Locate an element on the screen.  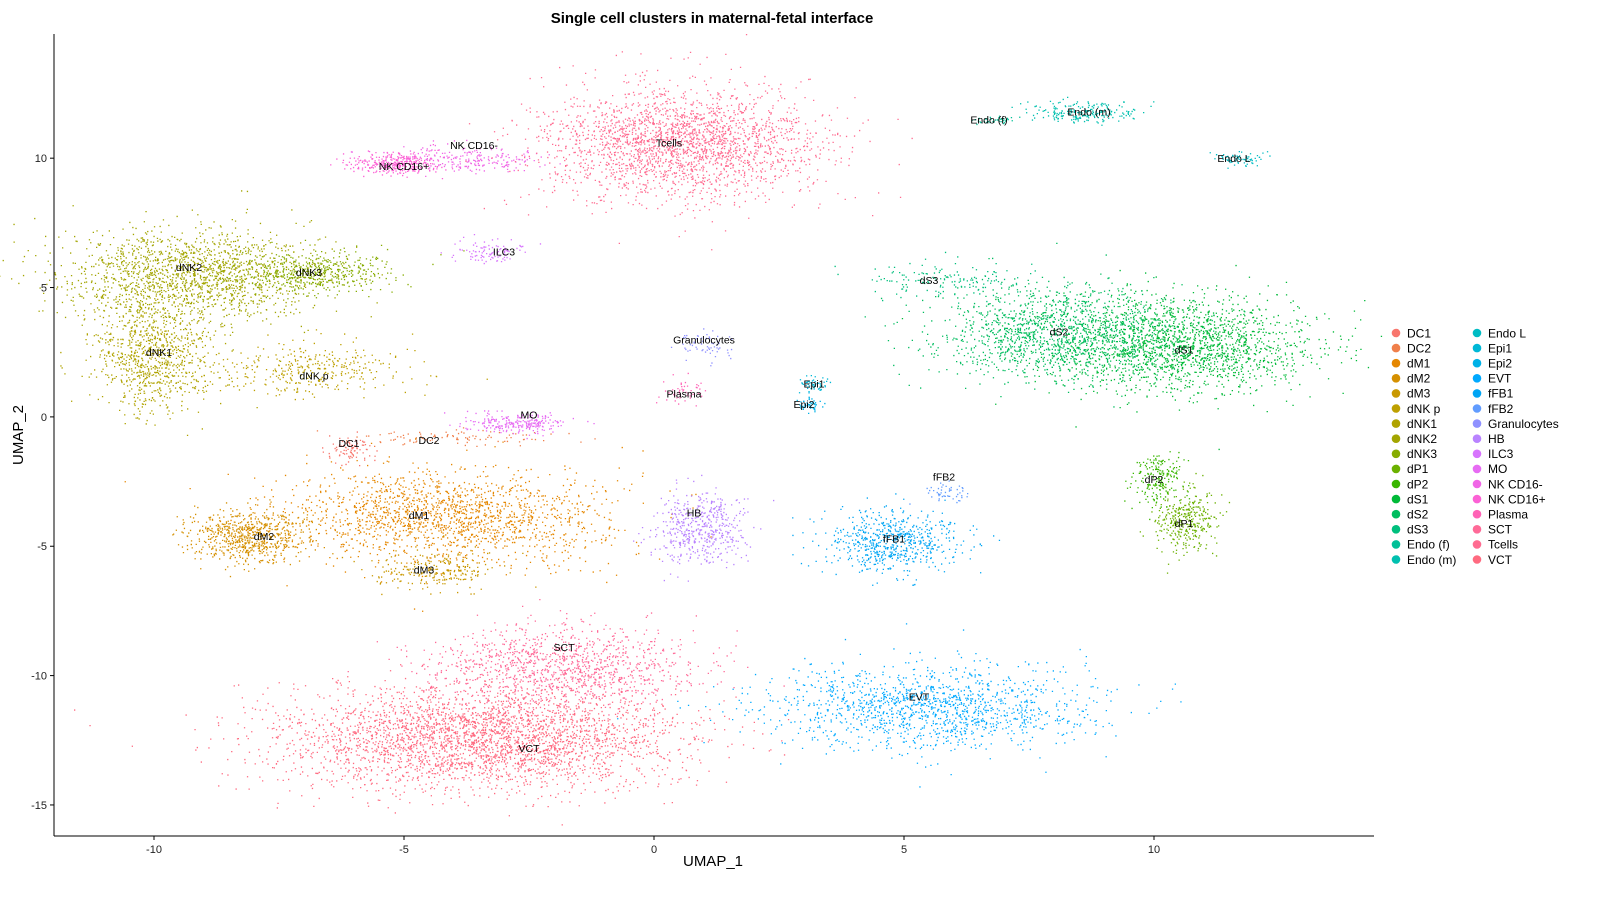
cluster-points-tcells is located at coordinates (689, 142).